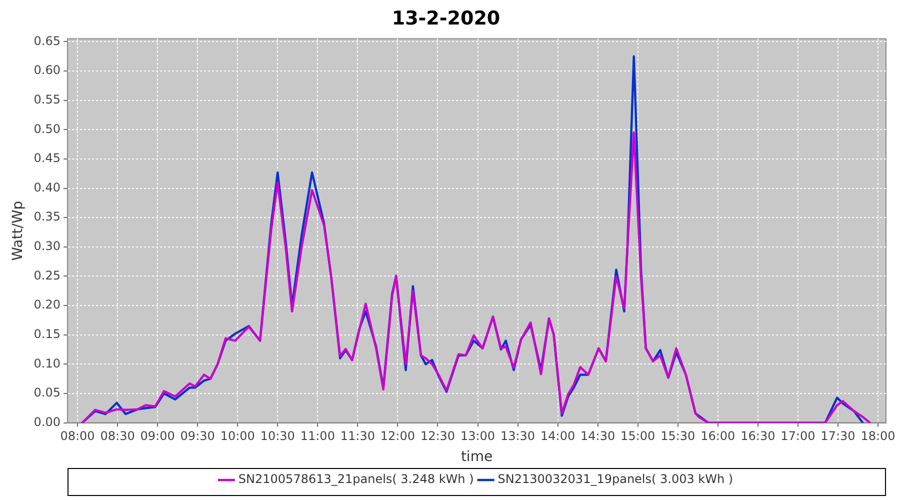 This screenshot has height=500, width=900. What do you see at coordinates (678, 436) in the screenshot?
I see `x-tick-label: 15:30` at bounding box center [678, 436].